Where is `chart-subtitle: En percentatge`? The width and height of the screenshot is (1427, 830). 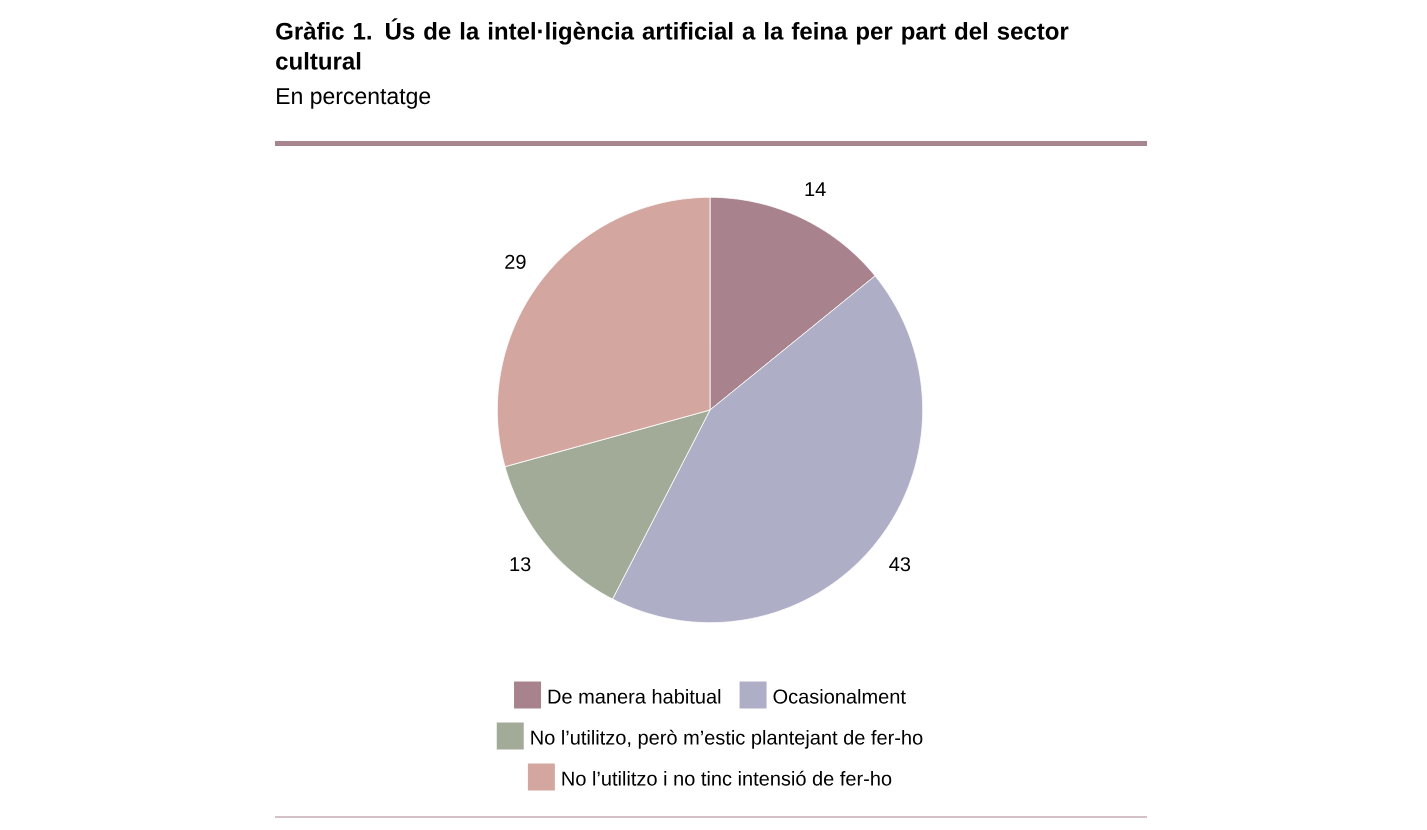
chart-subtitle: En percentatge is located at coordinates (354, 98).